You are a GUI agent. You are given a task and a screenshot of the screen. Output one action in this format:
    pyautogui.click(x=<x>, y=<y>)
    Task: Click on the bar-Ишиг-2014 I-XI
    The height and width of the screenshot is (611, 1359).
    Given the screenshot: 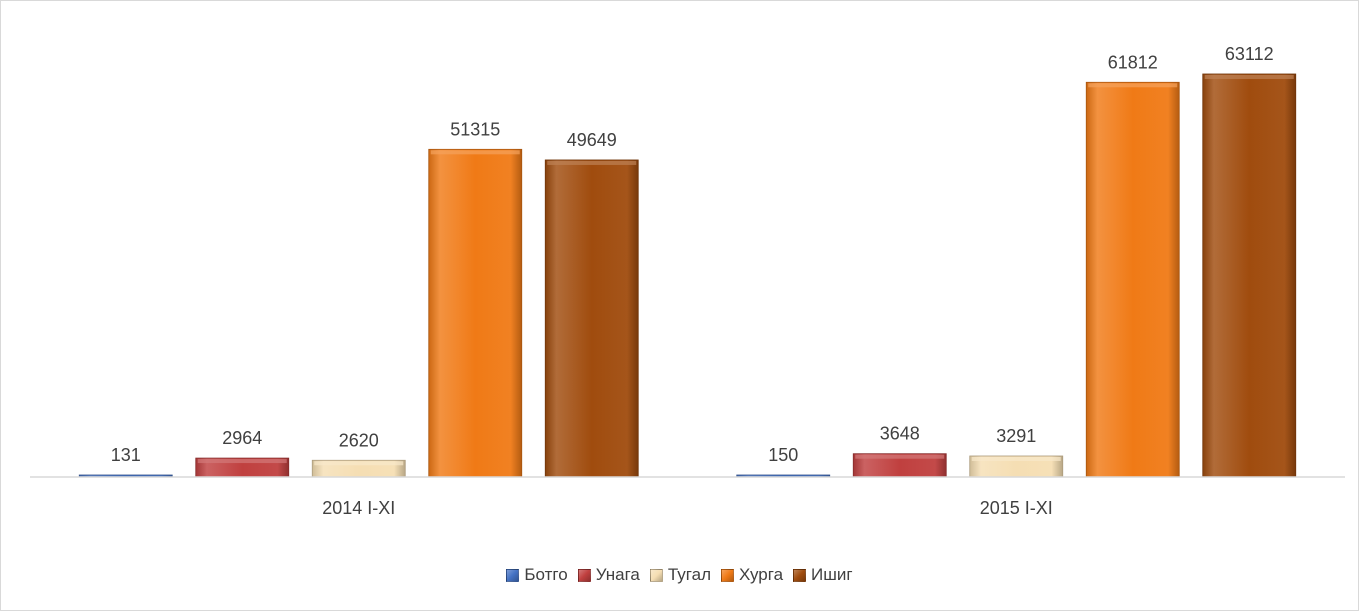 What is the action you would take?
    pyautogui.click(x=591, y=318)
    